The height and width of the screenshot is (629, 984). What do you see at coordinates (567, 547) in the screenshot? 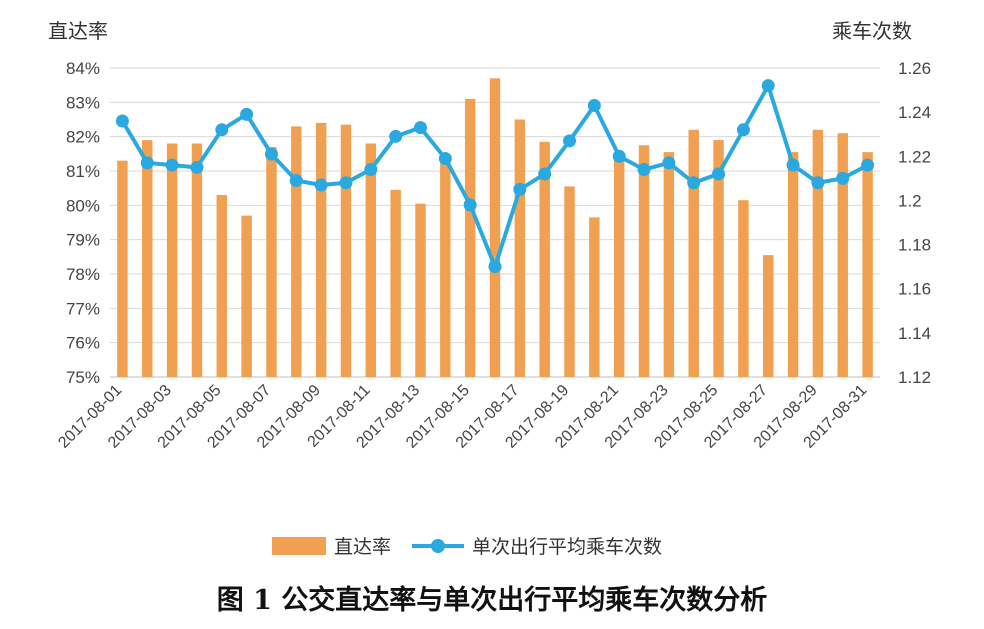
I see `legend-line-label: 单次出行平均乘车次数` at bounding box center [567, 547].